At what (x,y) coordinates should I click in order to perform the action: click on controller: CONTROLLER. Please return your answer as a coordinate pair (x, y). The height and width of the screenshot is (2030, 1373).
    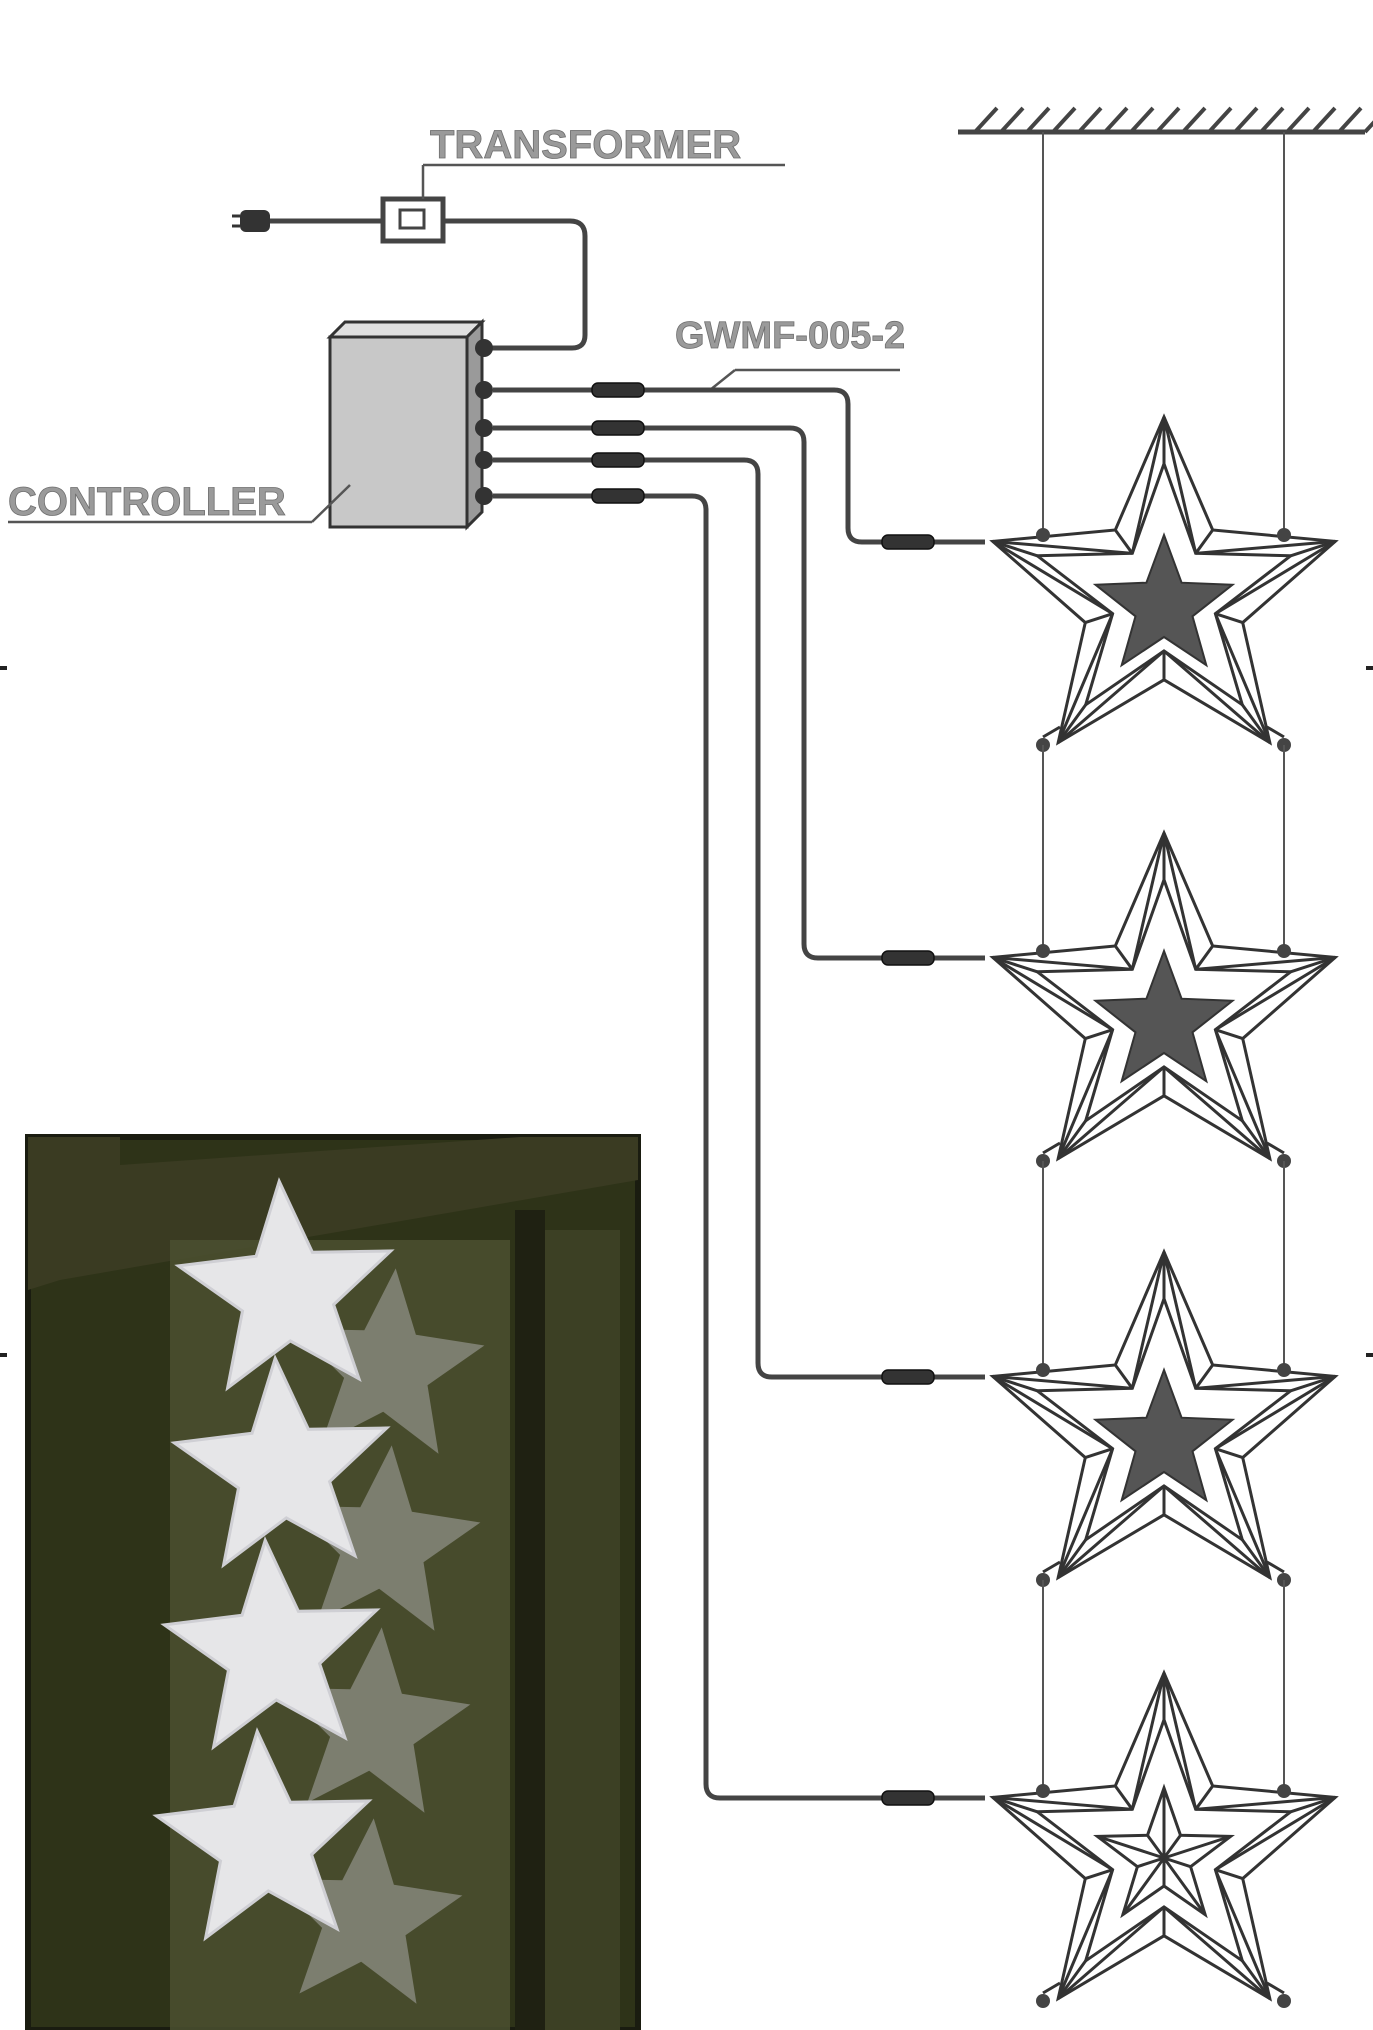
    Looking at the image, I should click on (250, 424).